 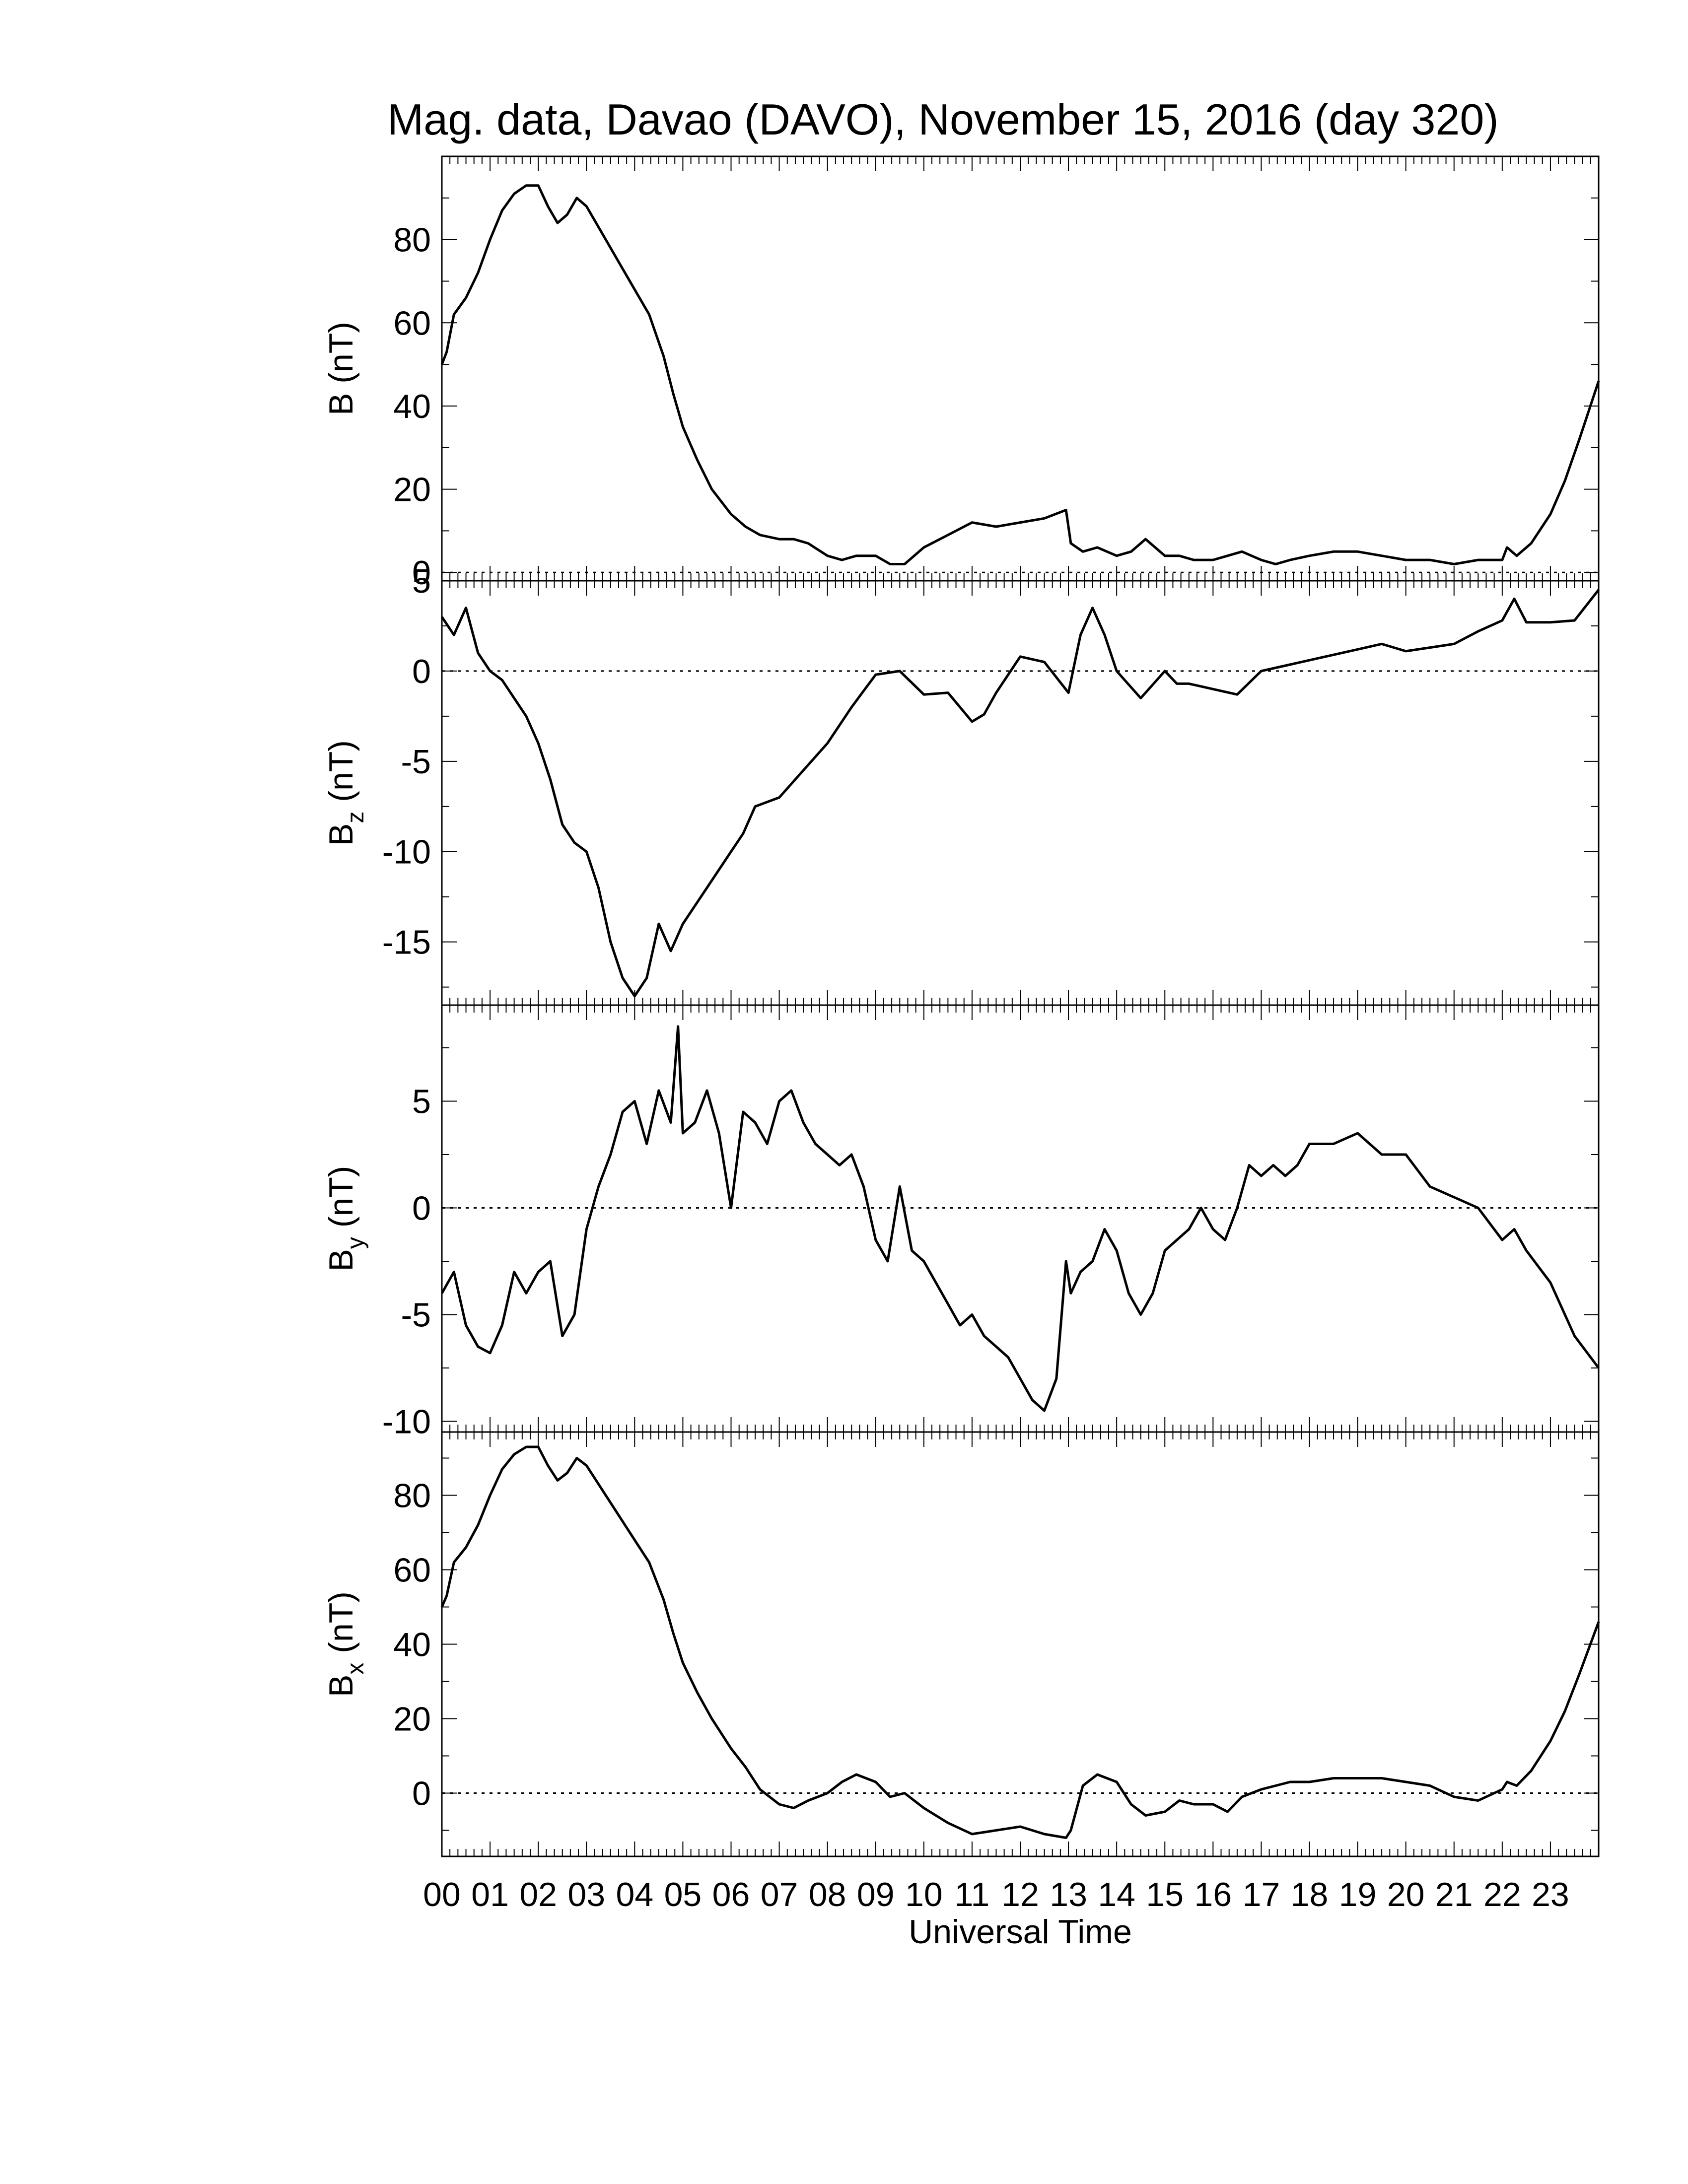 I want to click on panel-b-ytick-label: 80, so click(x=412, y=240).